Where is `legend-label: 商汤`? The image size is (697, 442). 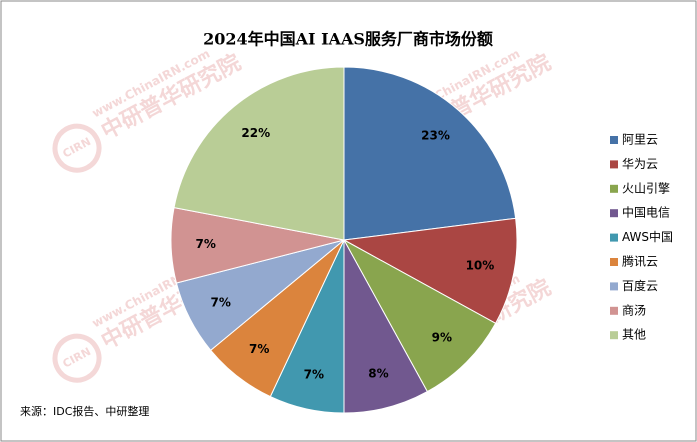
legend-label: 商汤 is located at coordinates (634, 309).